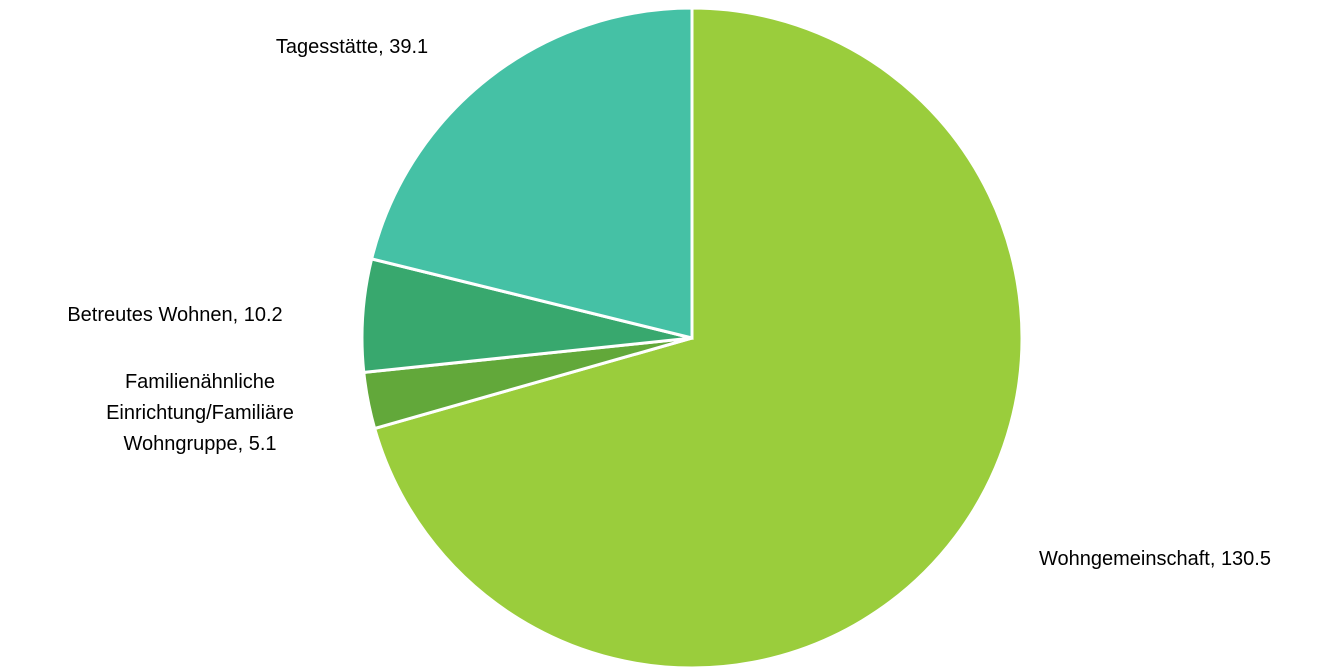 Image resolution: width=1331 pixels, height=667 pixels. I want to click on data-label-line: Einrichtung/Familiäre, so click(200, 413).